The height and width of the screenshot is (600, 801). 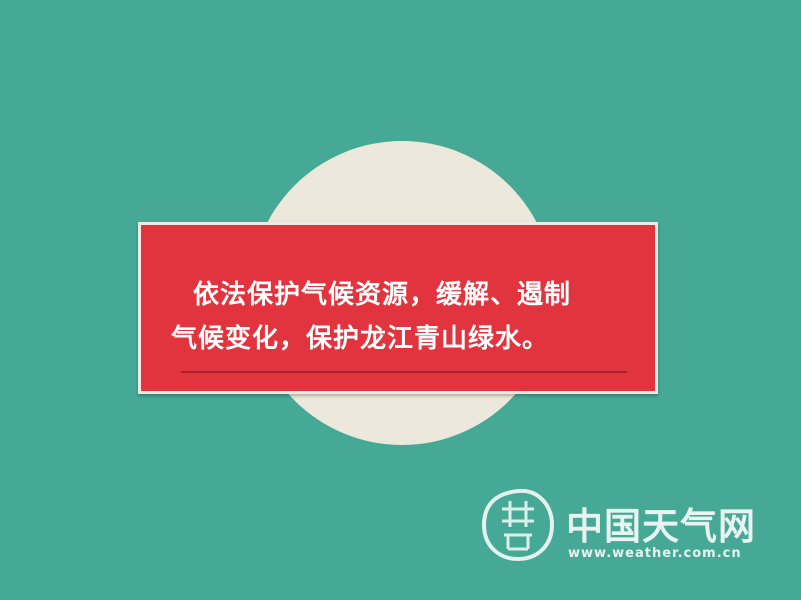 What do you see at coordinates (518, 525) in the screenshot?
I see `weather-seal-logo` at bounding box center [518, 525].